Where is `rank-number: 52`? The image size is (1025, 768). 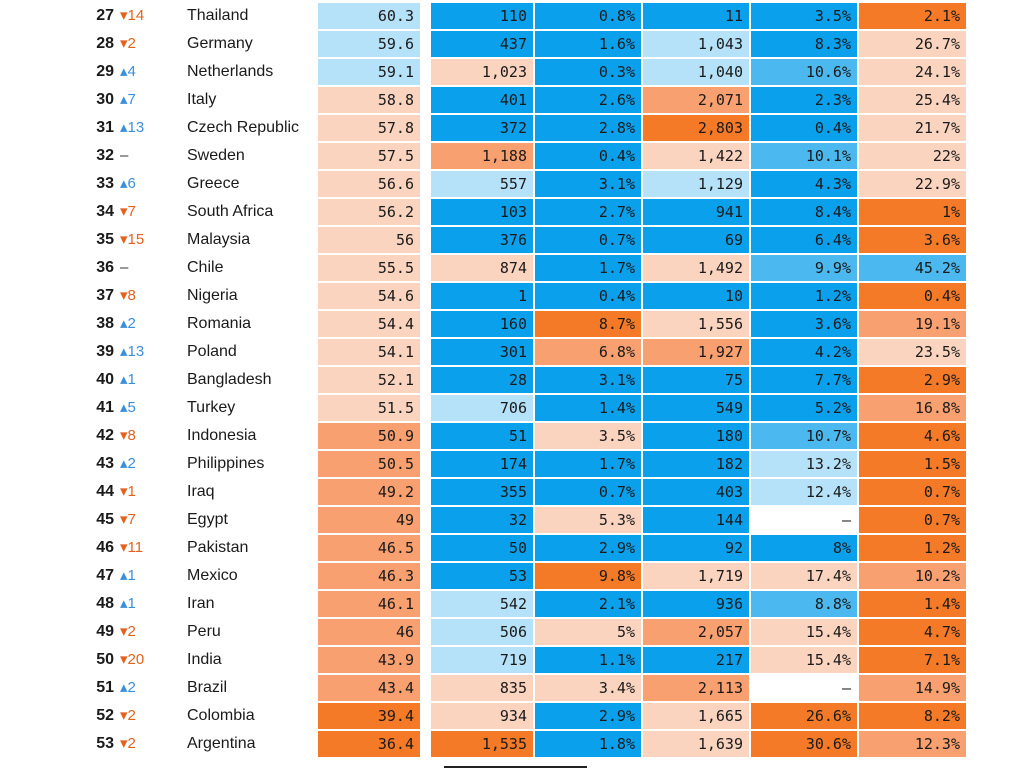 rank-number: 52 is located at coordinates (105, 715).